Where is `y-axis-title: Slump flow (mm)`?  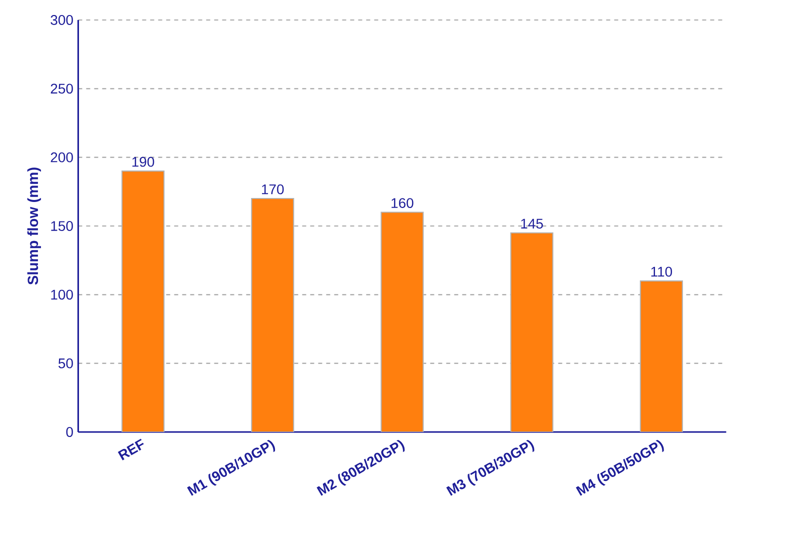 y-axis-title: Slump flow (mm) is located at coordinates (34, 226).